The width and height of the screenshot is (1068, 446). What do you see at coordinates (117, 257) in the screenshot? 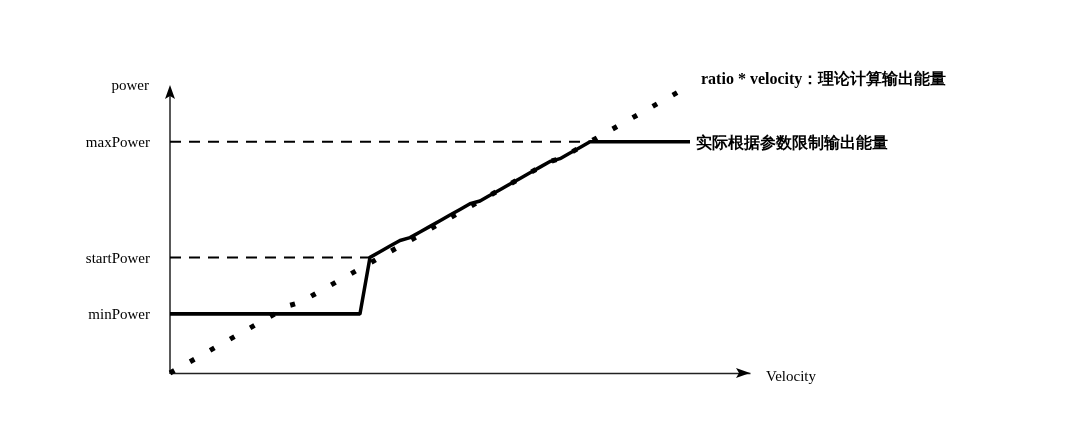
I see `ref-line-label: startPower` at bounding box center [117, 257].